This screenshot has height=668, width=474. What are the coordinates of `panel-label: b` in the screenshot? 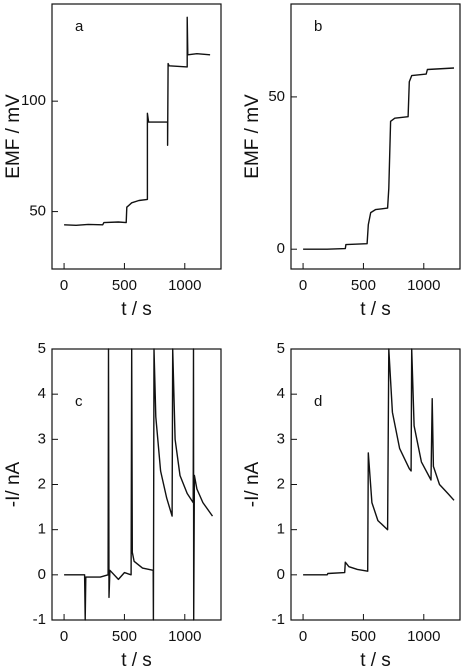 It's located at (318, 26).